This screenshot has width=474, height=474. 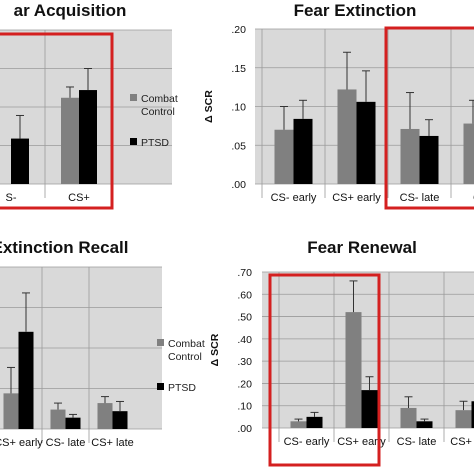 What do you see at coordinates (362, 247) in the screenshot?
I see `chart-title: Fear Renewal` at bounding box center [362, 247].